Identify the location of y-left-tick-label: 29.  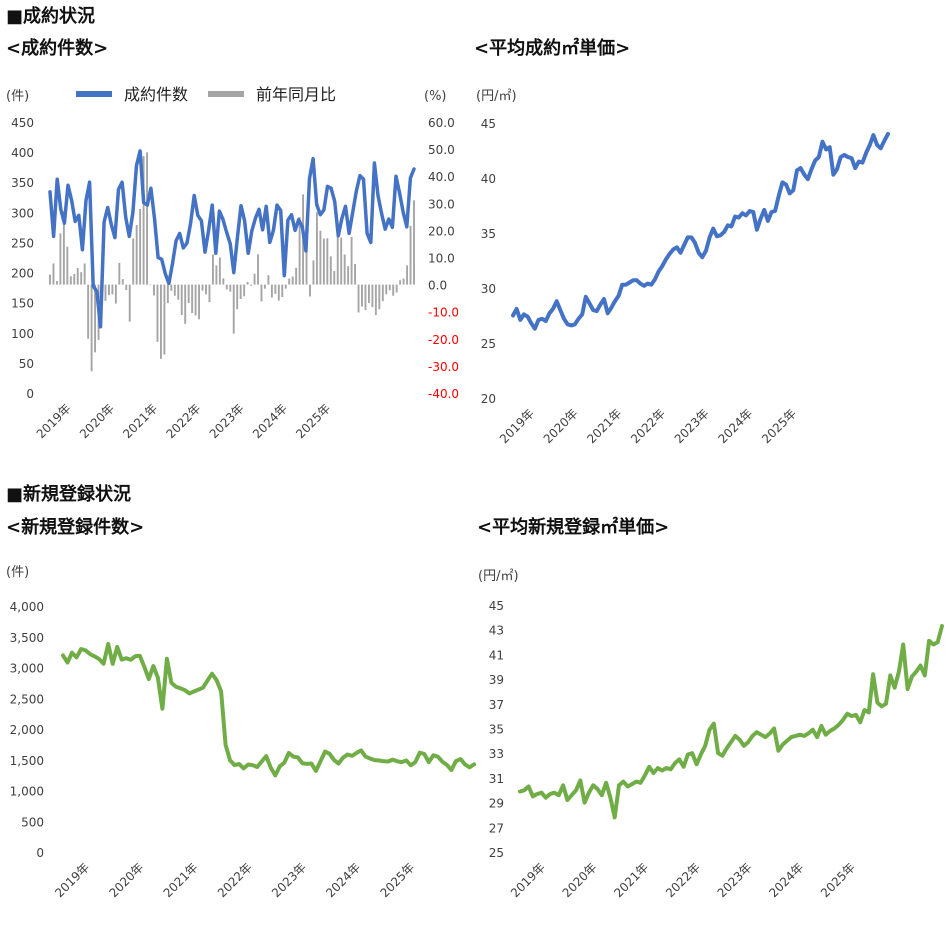
(496, 804).